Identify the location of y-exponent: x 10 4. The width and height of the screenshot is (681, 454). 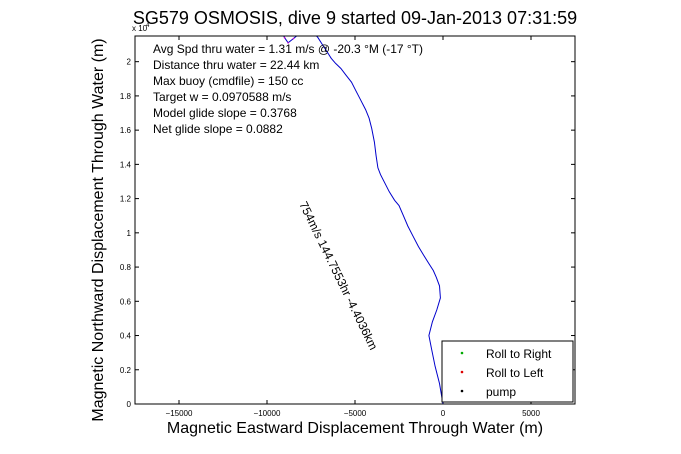
(141, 28).